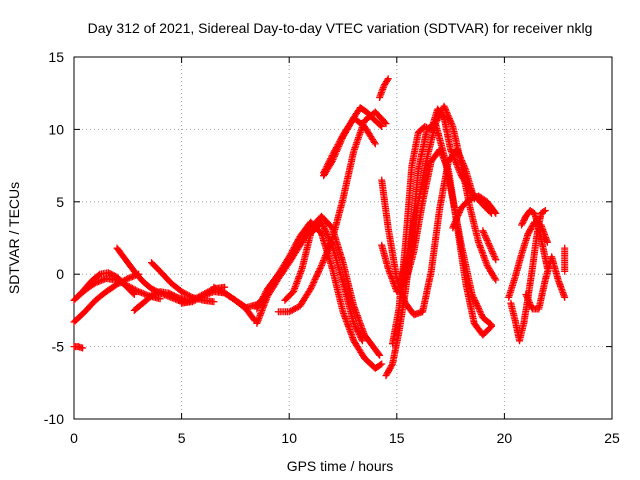 This screenshot has height=480, width=640. I want to click on y-tick-label: 15, so click(56, 57).